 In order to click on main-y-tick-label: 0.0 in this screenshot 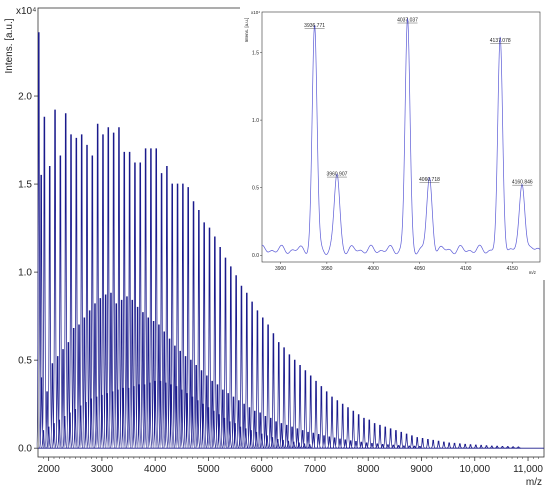, I will do `click(25, 449)`.